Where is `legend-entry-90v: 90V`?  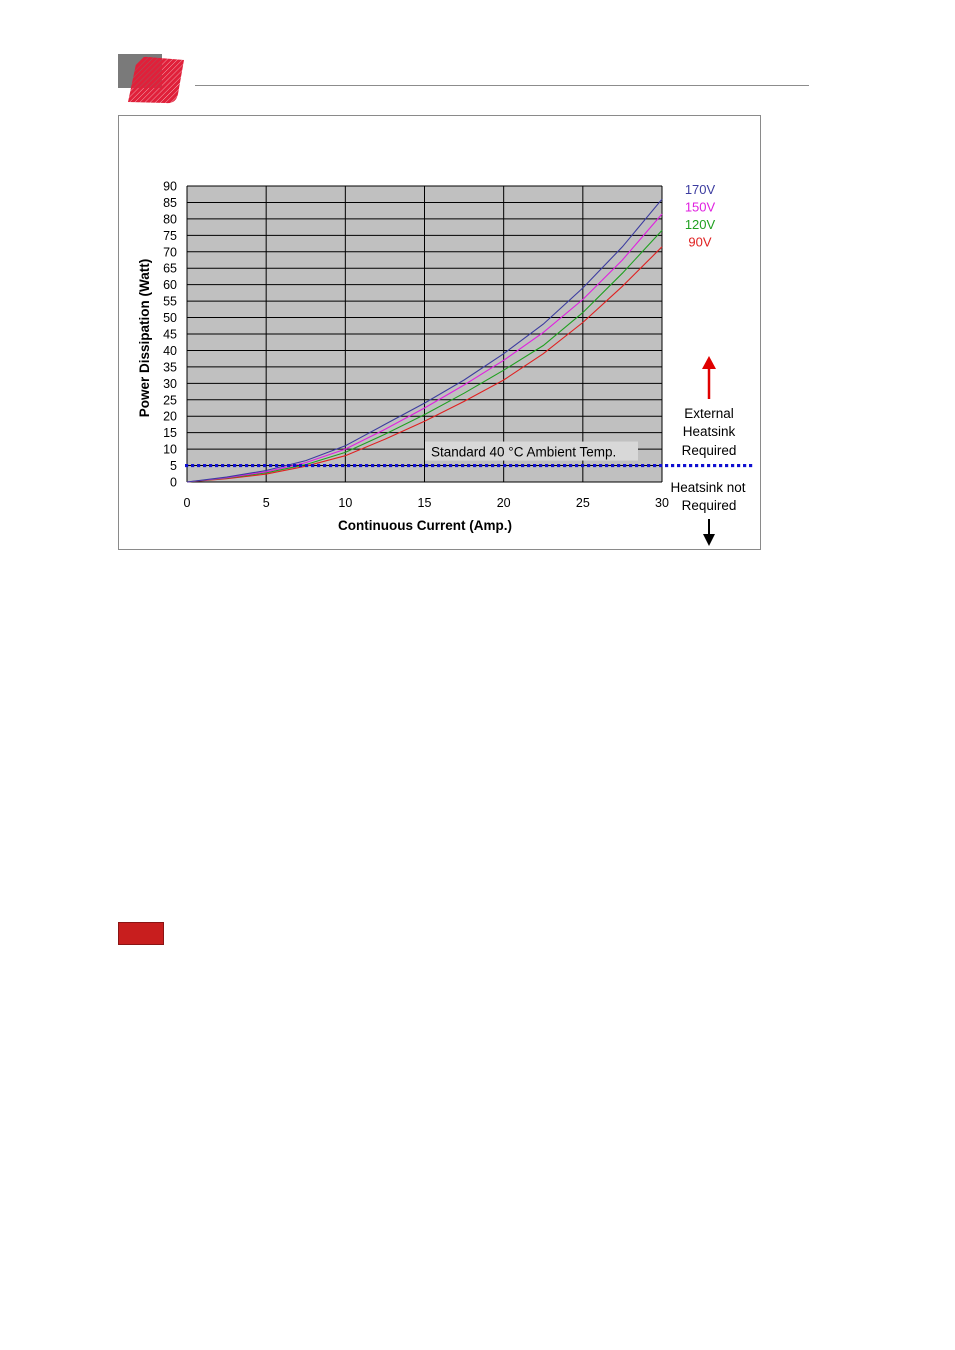 legend-entry-90v: 90V is located at coordinates (699, 242).